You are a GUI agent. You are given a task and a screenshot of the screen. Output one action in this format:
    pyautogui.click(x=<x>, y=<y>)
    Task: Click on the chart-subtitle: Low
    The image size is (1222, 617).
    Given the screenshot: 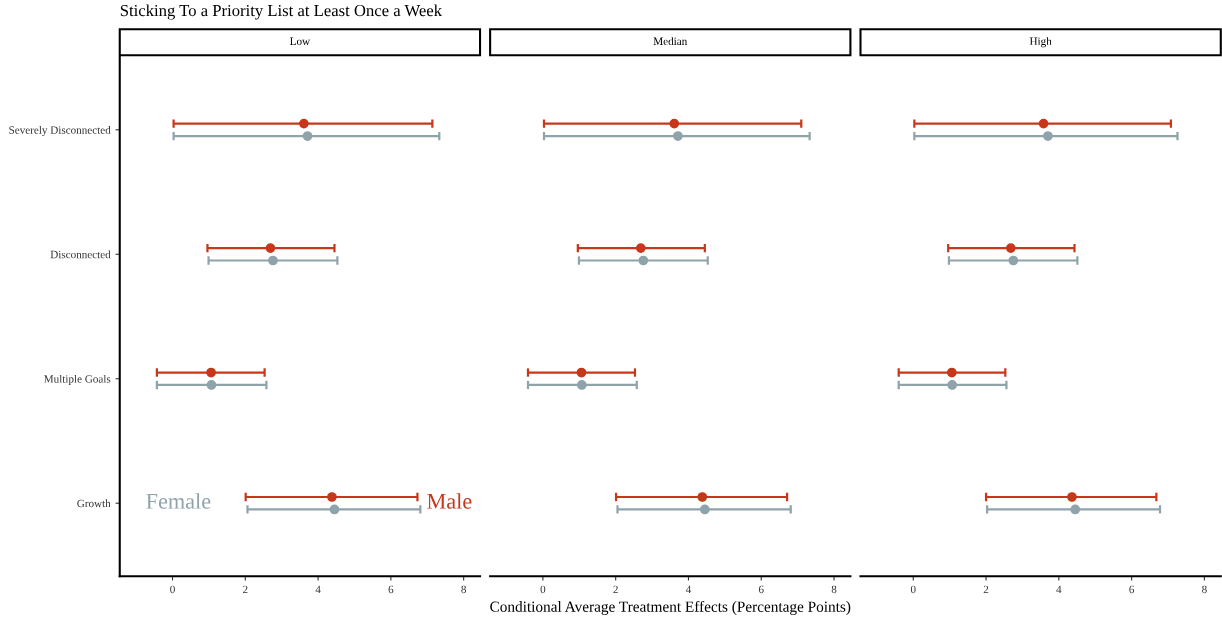 What is the action you would take?
    pyautogui.click(x=300, y=41)
    